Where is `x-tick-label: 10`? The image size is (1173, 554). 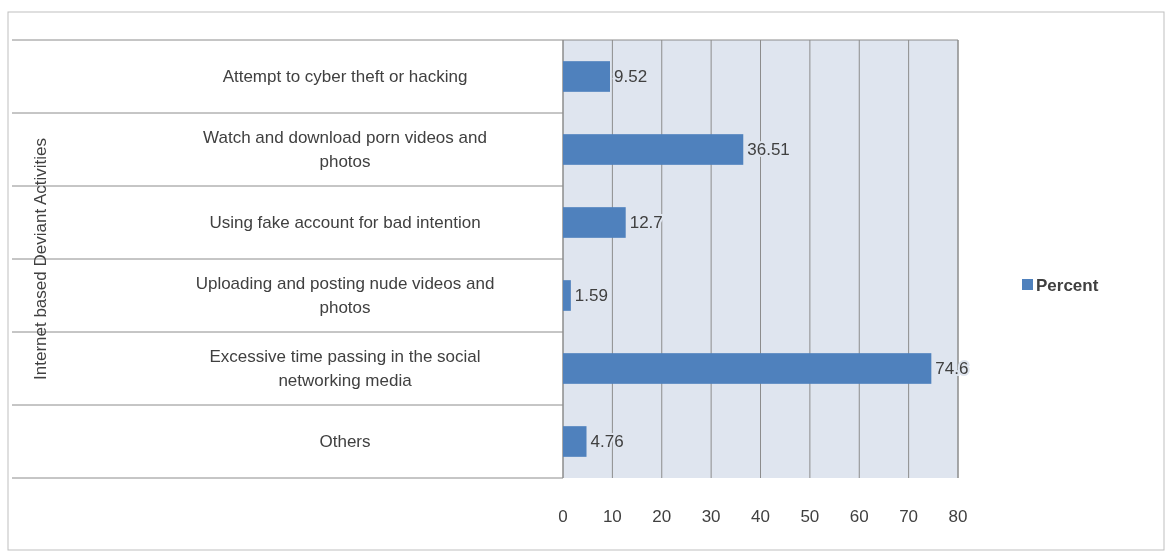
x-tick-label: 10 is located at coordinates (612, 516).